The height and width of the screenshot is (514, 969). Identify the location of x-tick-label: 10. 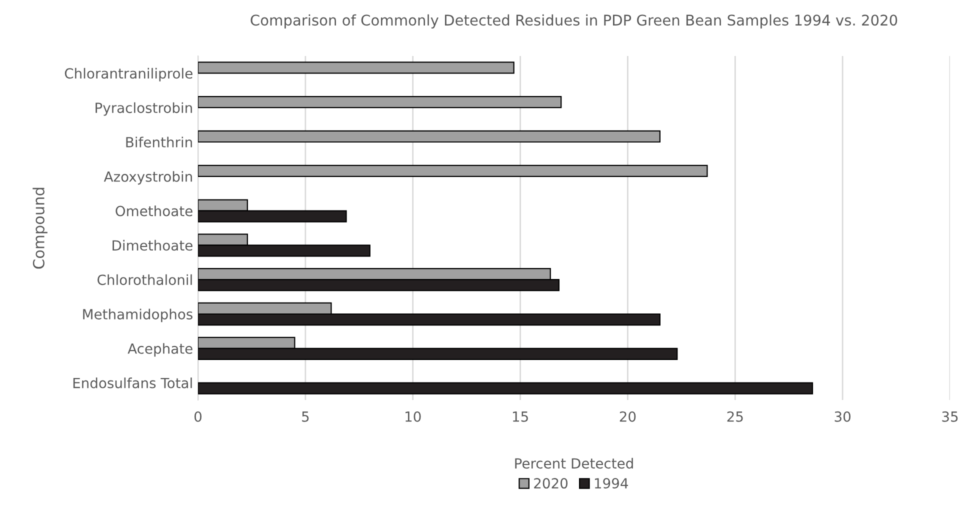
(413, 416).